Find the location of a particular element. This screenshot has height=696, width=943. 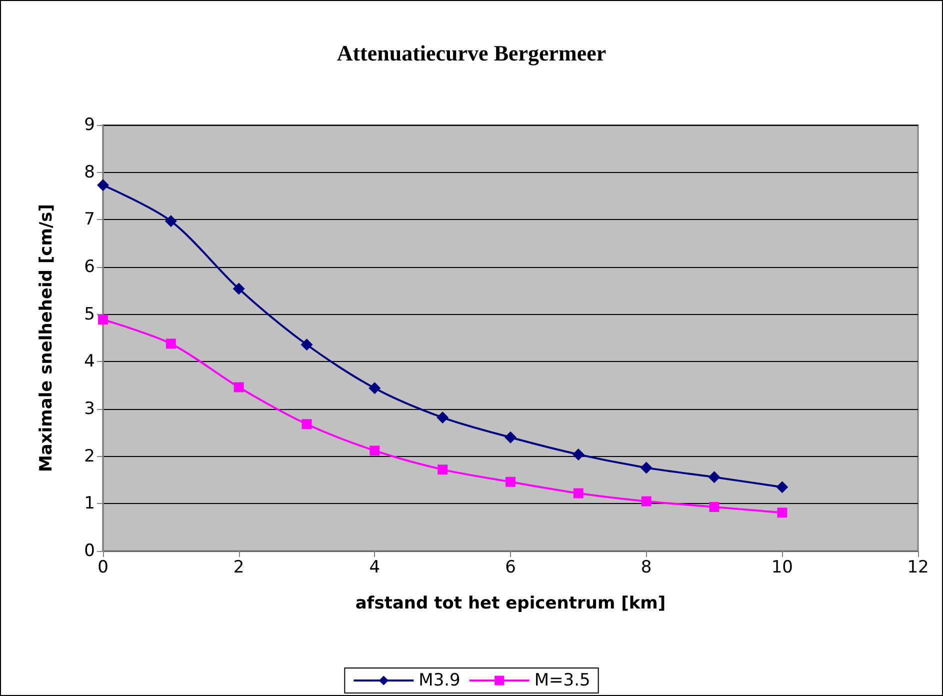

y-tick-label: 0 is located at coordinates (89, 551).